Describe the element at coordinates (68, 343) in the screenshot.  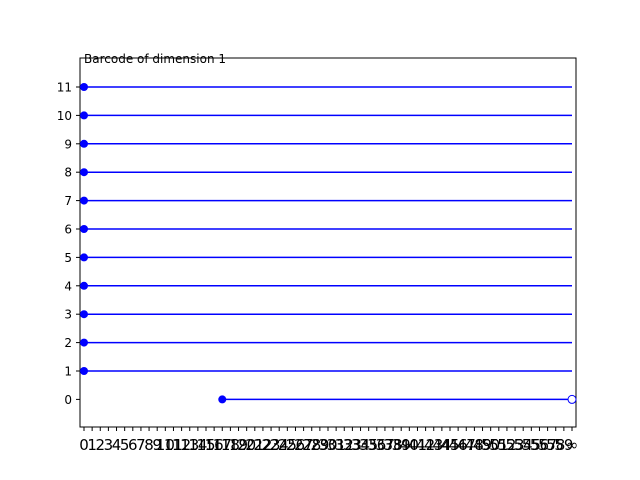
I see `y-tick-label: 2` at that location.